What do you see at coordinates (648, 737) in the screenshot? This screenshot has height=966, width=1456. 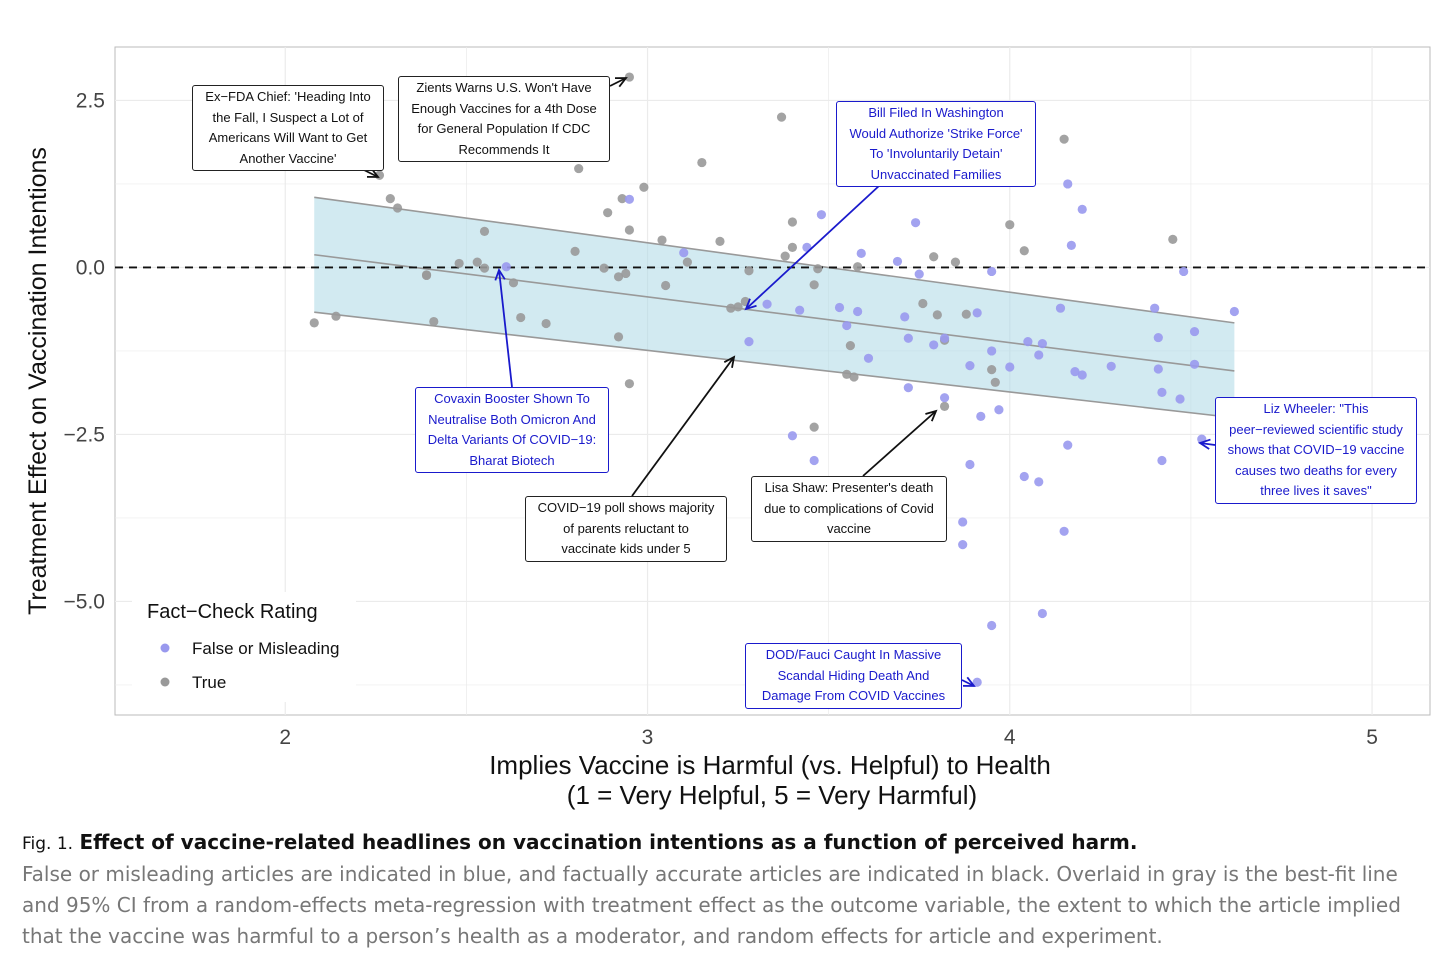 I see `x-tick-label: 3` at bounding box center [648, 737].